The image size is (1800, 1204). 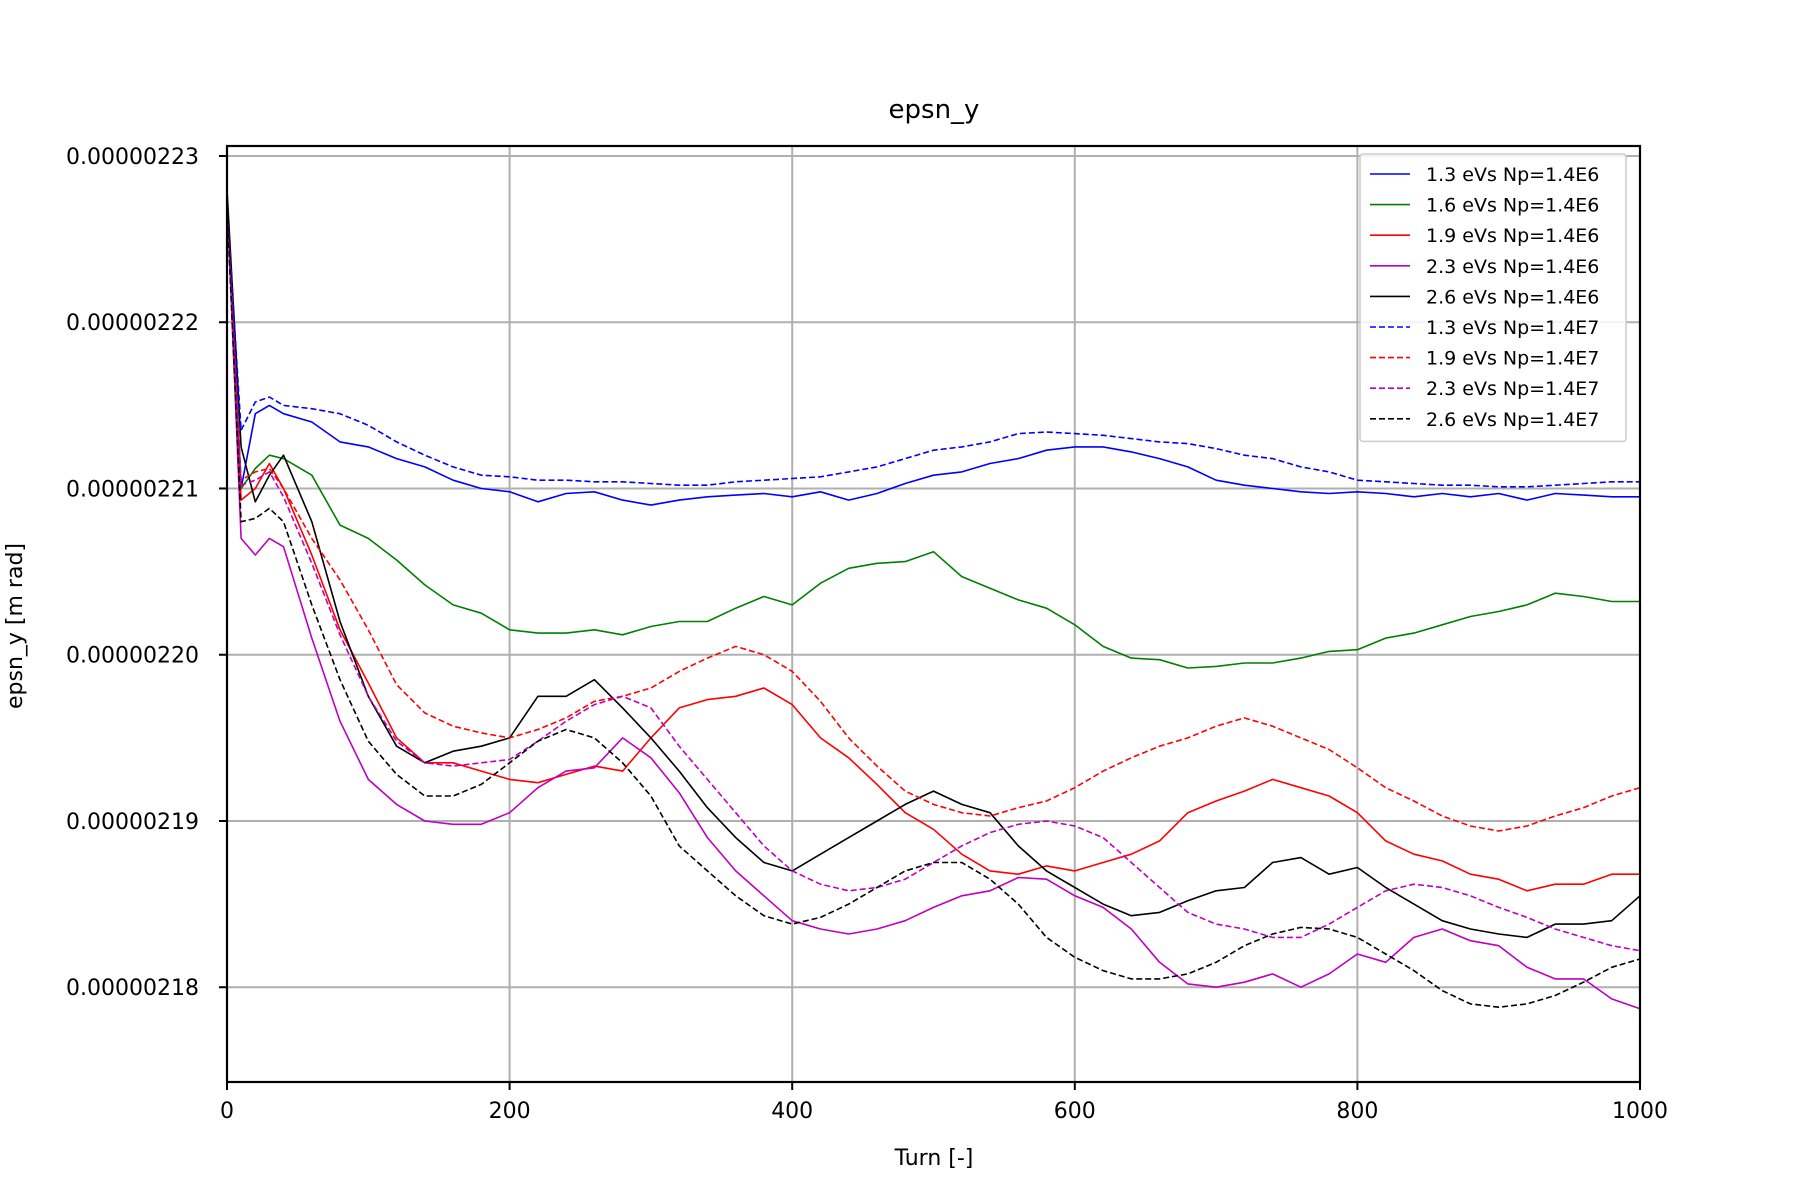 What do you see at coordinates (1512, 328) in the screenshot?
I see `legend-label: 1.3 eVs Np=1.4E7` at bounding box center [1512, 328].